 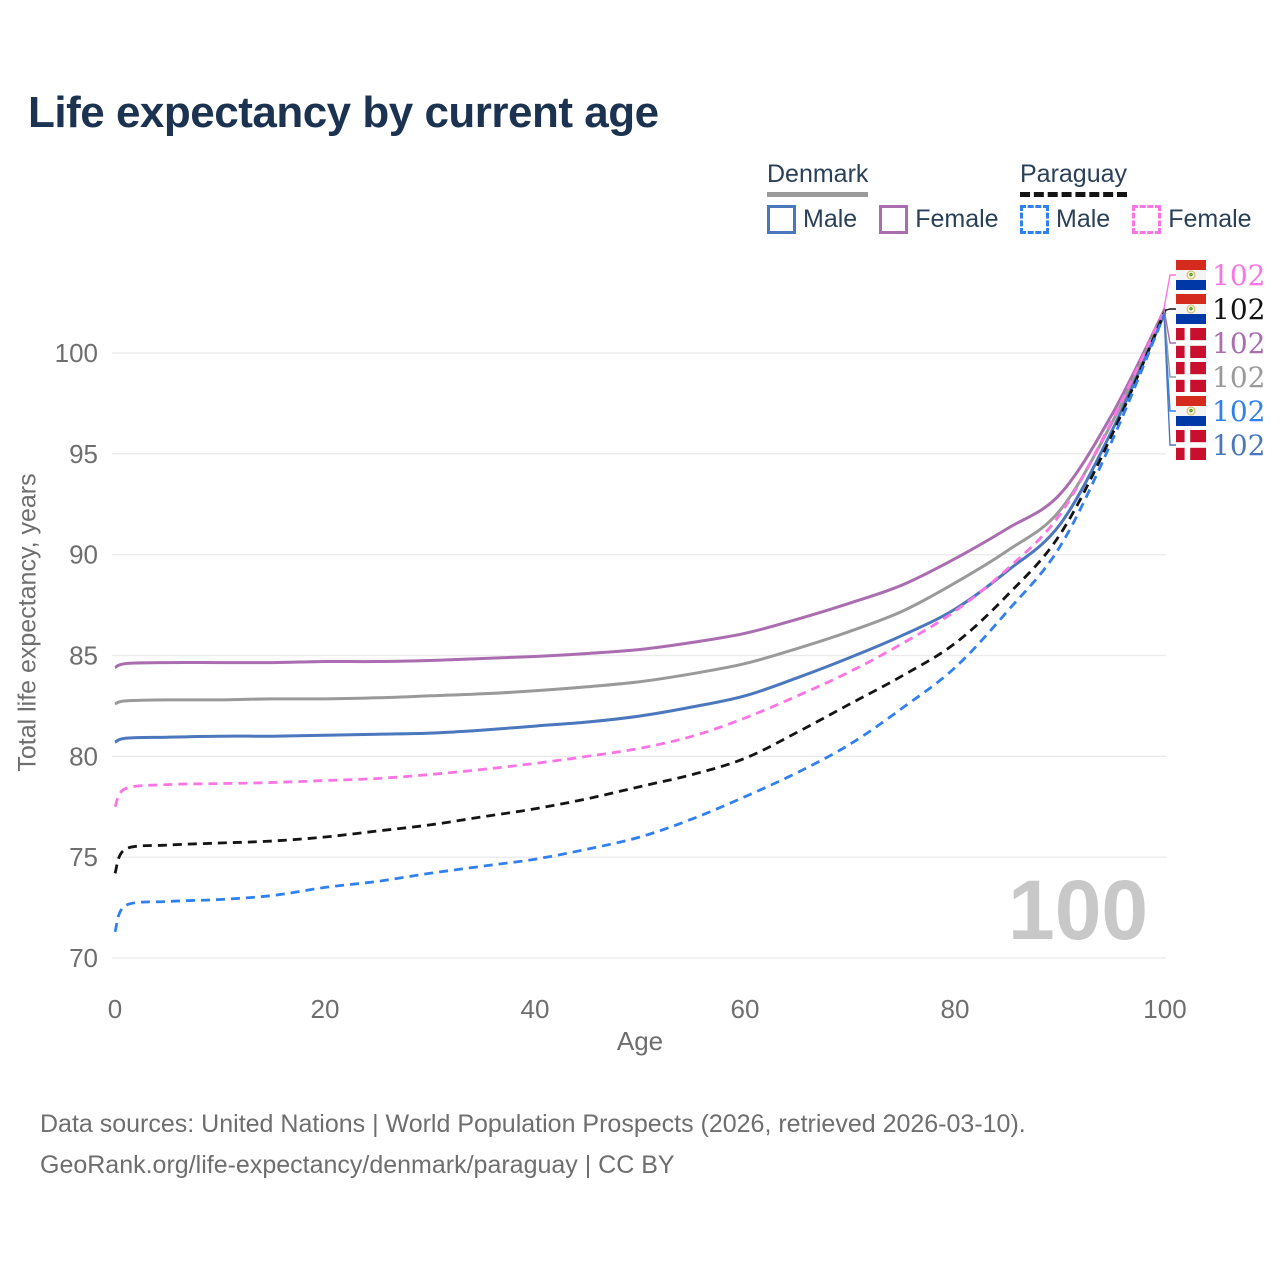 I want to click on end-label-paraguay_all: 102, so click(x=1221, y=309).